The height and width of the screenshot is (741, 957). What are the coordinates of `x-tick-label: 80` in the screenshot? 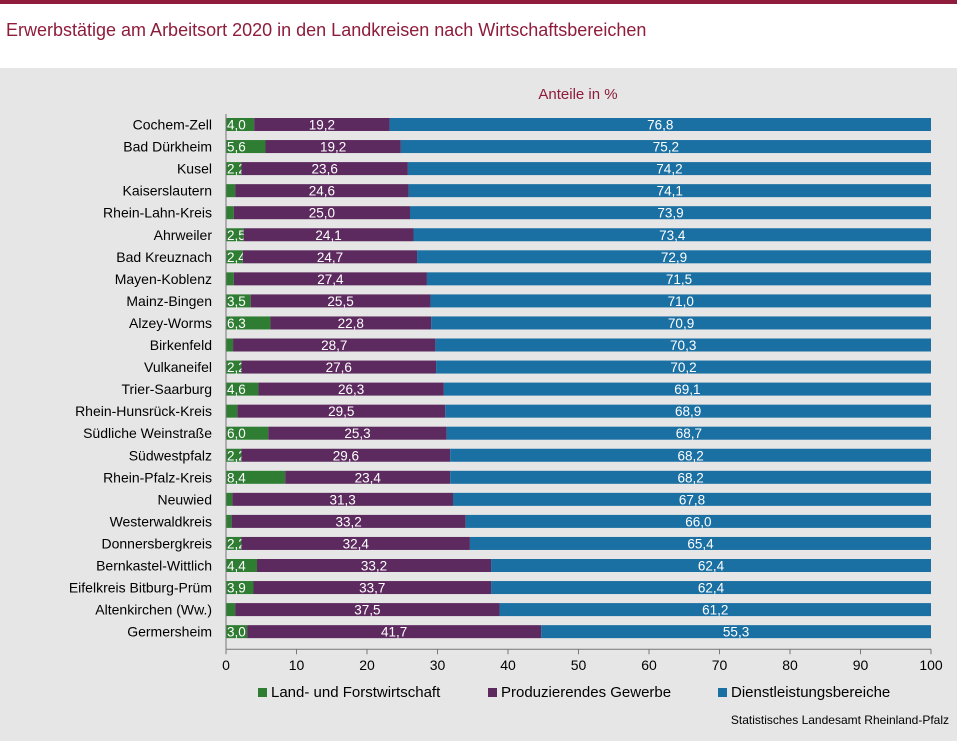 It's located at (790, 665).